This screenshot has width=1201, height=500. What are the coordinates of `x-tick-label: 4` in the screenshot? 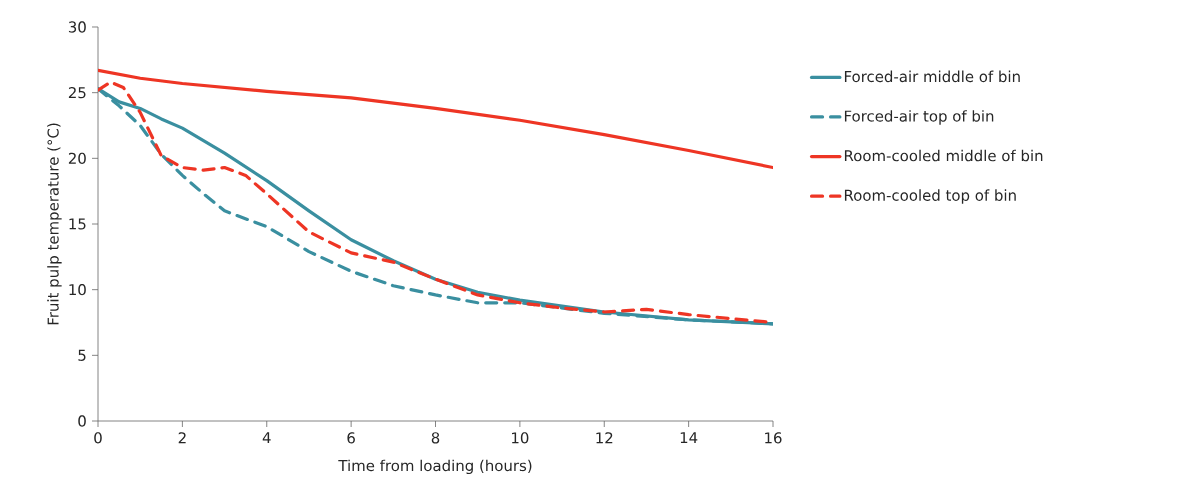 It's located at (266, 438).